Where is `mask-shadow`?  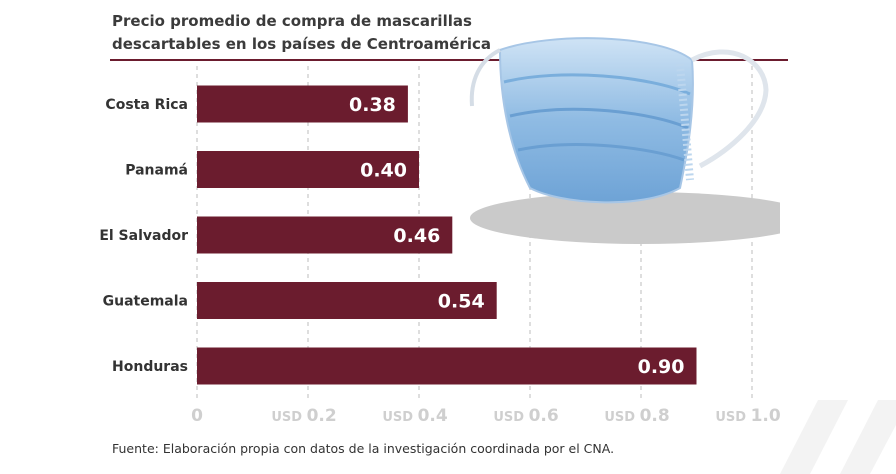 mask-shadow is located at coordinates (625, 218).